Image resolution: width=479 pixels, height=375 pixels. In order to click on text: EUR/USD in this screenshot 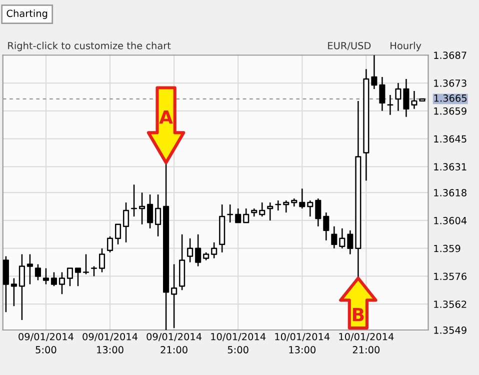, I will do `click(349, 46)`.